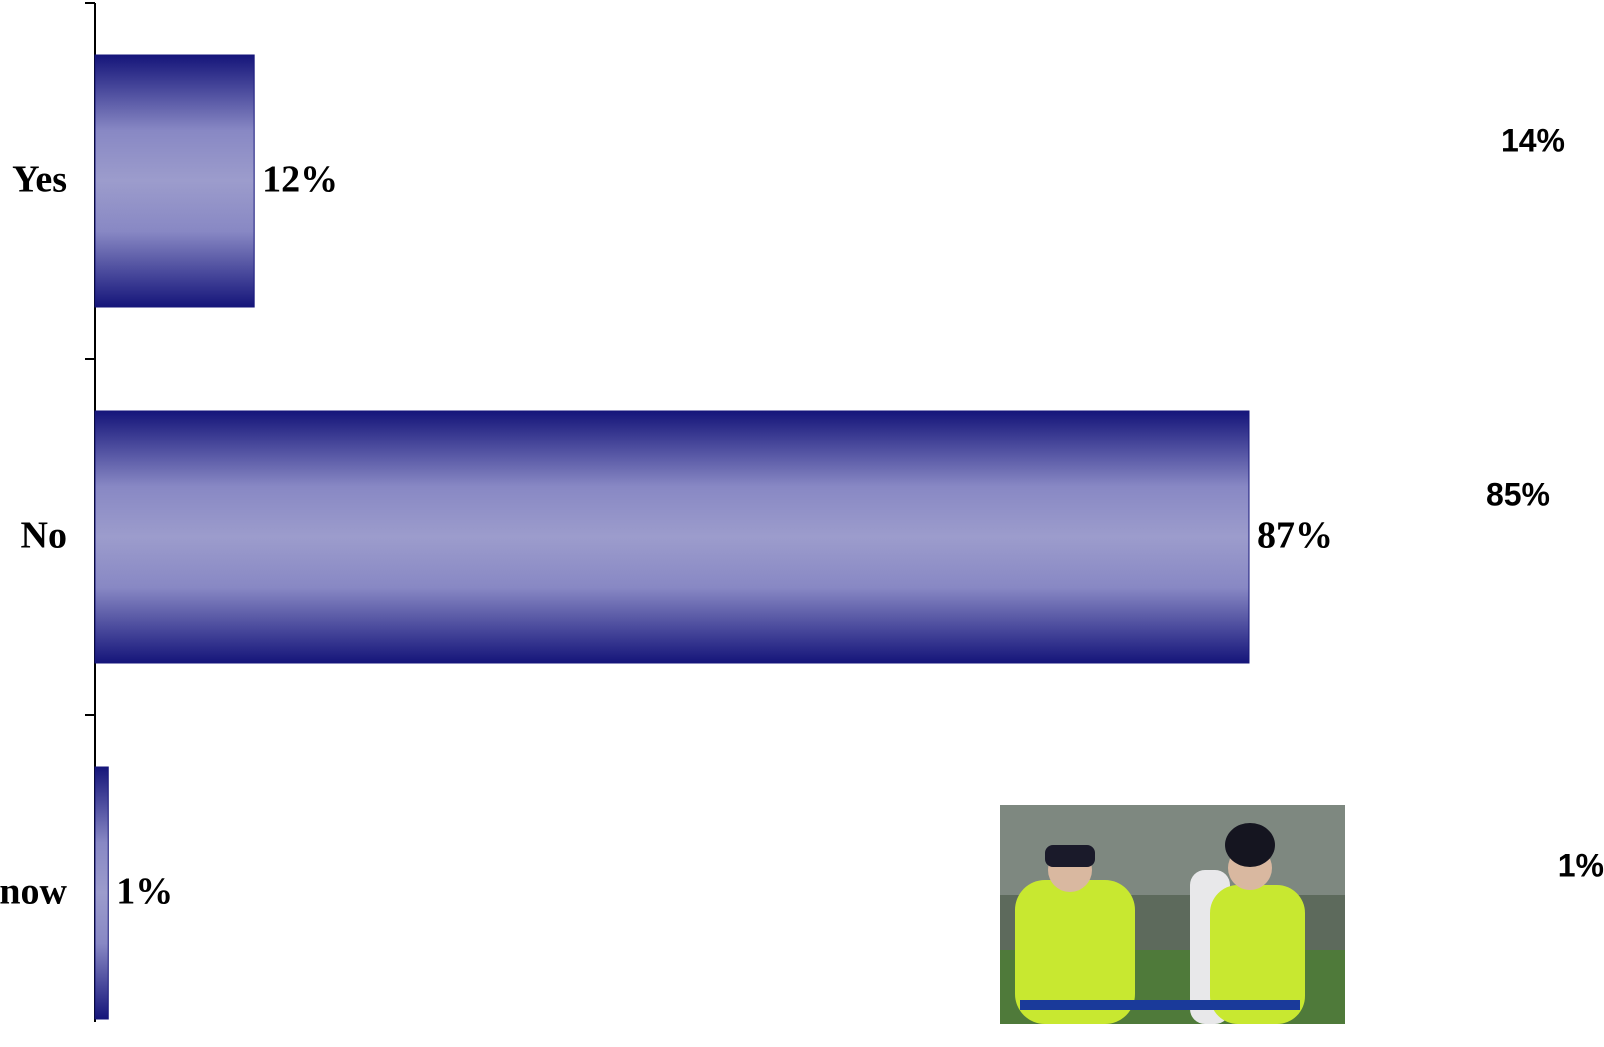  I want to click on category-label: Yes, so click(39, 180).